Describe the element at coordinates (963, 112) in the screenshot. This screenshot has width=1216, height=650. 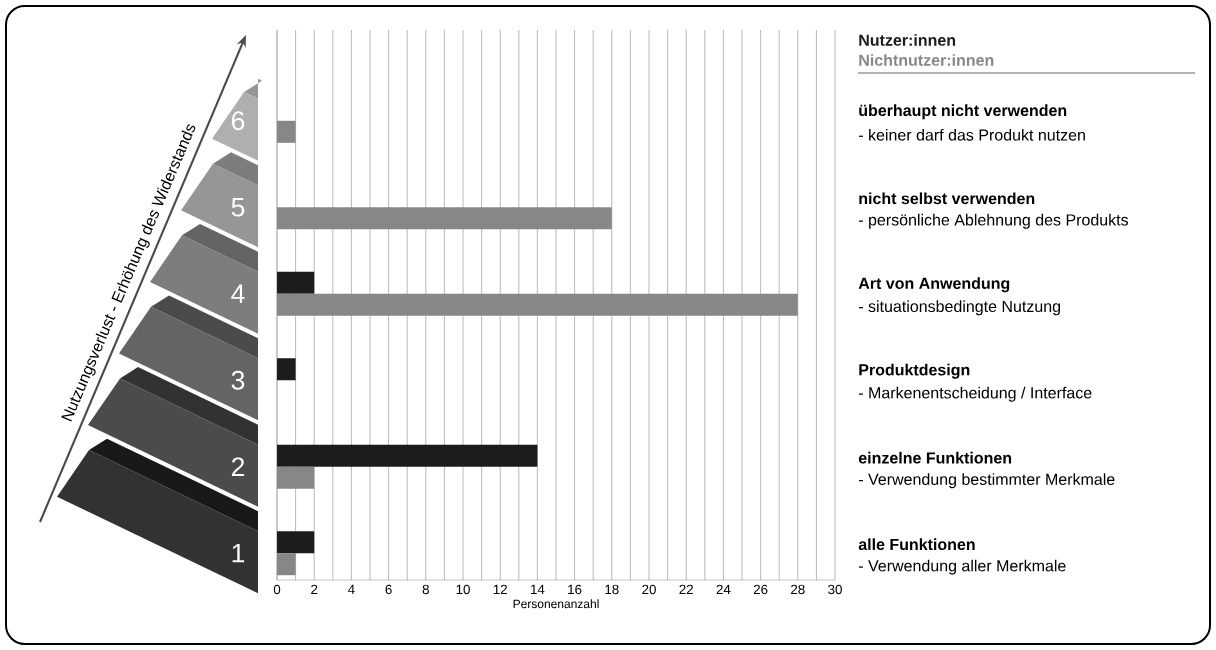
I see `text: überhaupt nicht verwenden` at that location.